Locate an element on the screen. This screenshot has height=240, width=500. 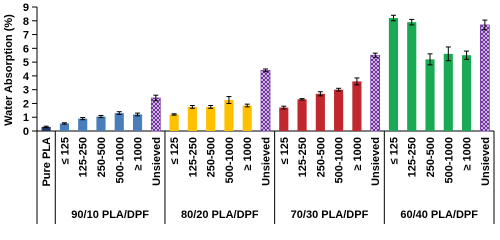
y-tick-label: 9 is located at coordinates (26, 8).